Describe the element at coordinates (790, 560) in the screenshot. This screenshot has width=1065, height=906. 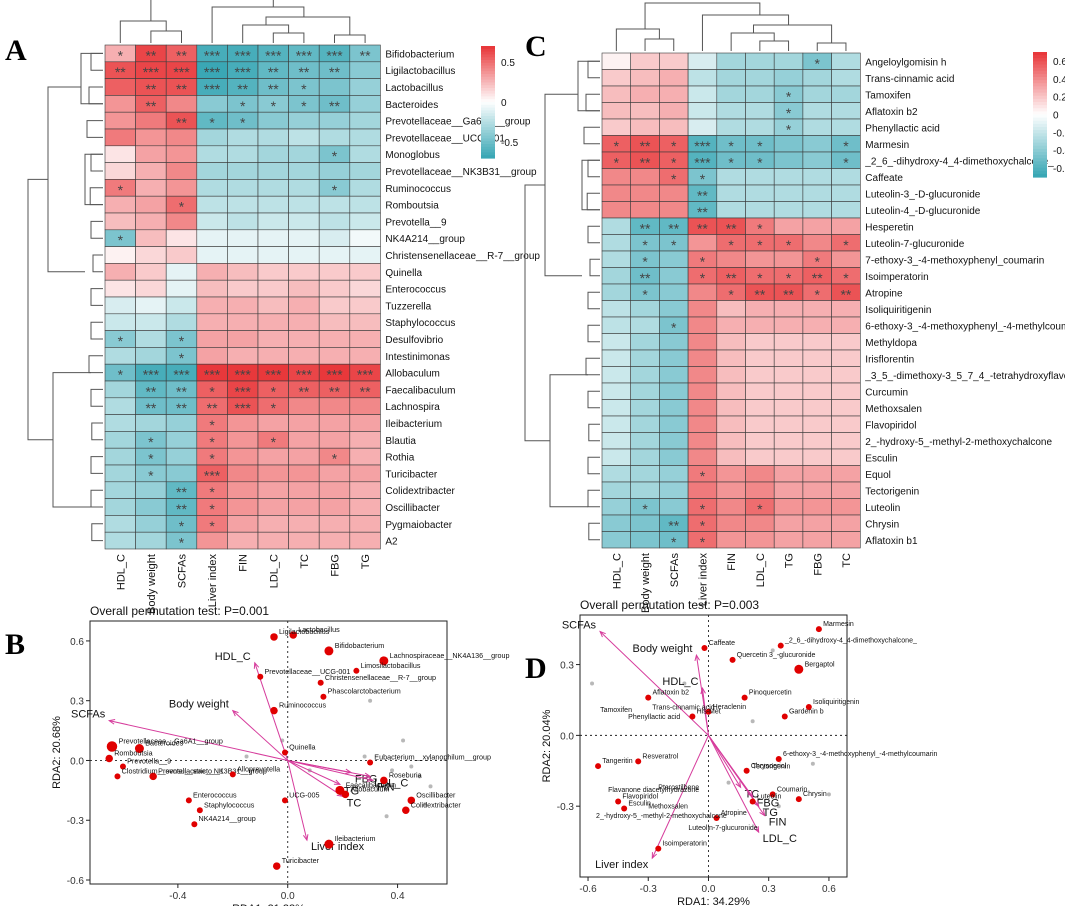
I see `column-label: TG` at that location.